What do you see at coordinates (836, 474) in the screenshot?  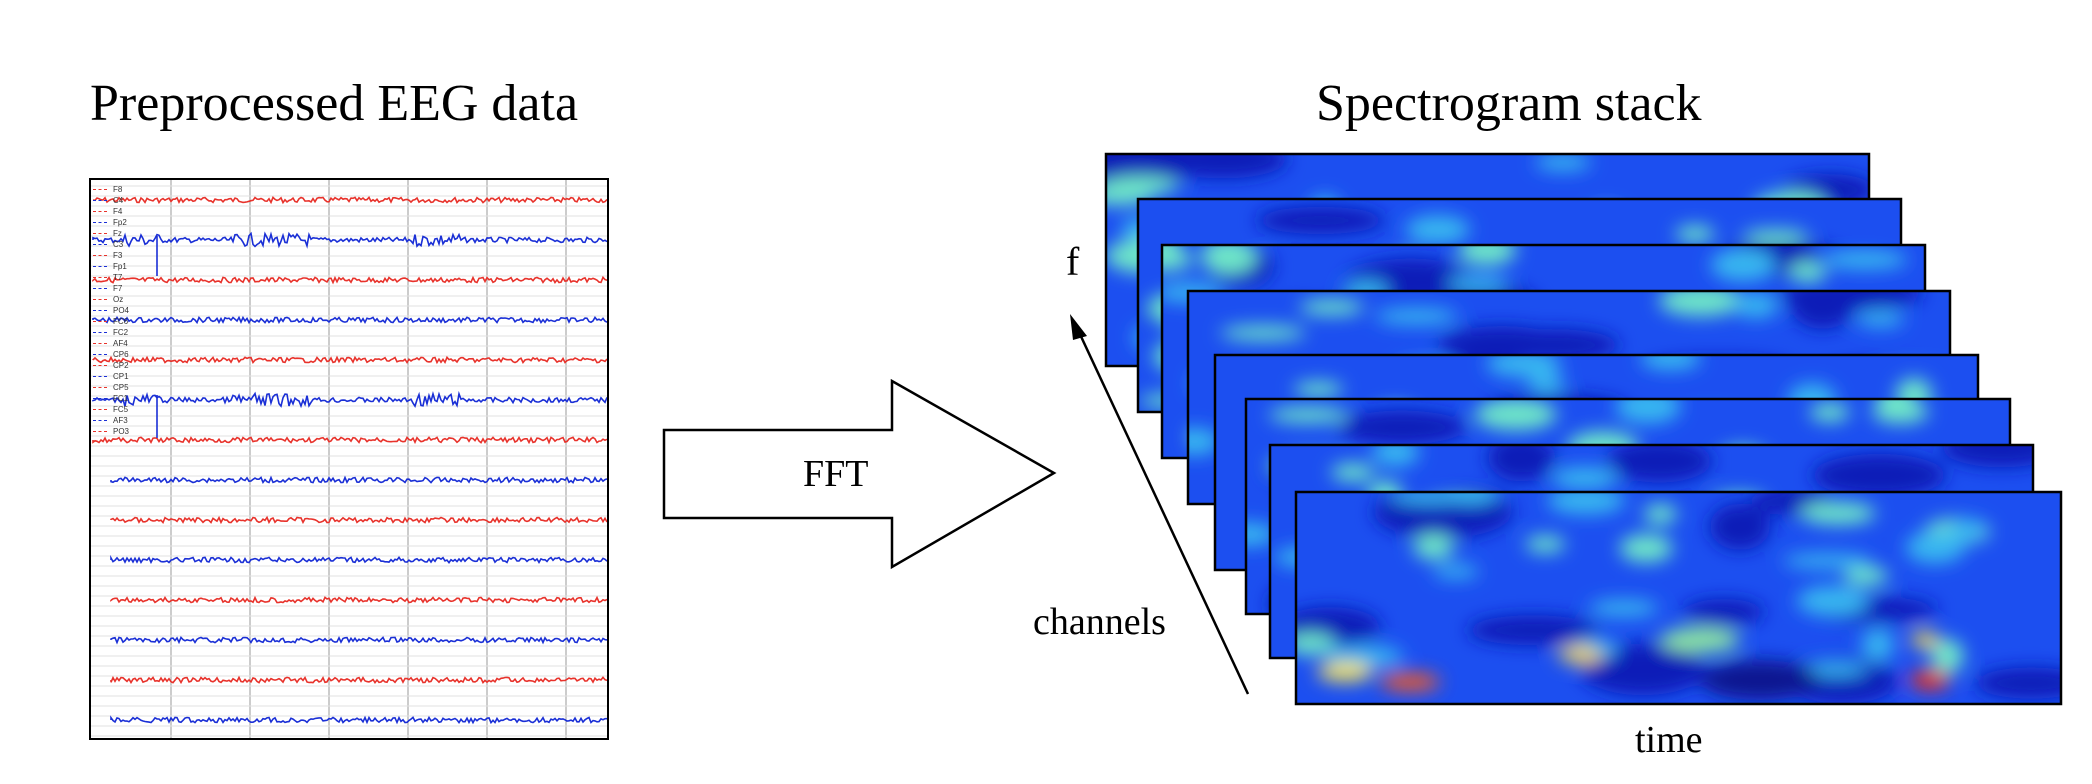 I see `fft-label: FFT` at bounding box center [836, 474].